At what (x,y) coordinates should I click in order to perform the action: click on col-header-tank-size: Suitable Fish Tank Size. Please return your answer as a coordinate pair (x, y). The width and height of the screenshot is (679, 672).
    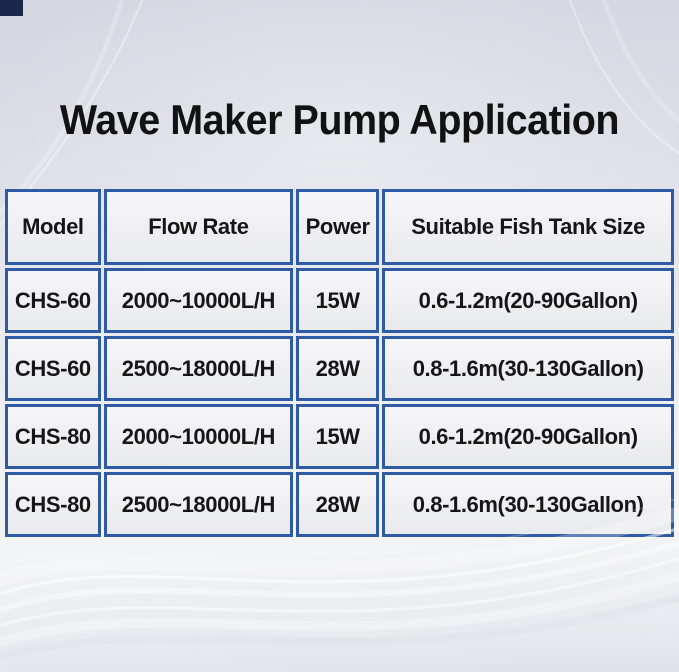
    Looking at the image, I should click on (528, 227).